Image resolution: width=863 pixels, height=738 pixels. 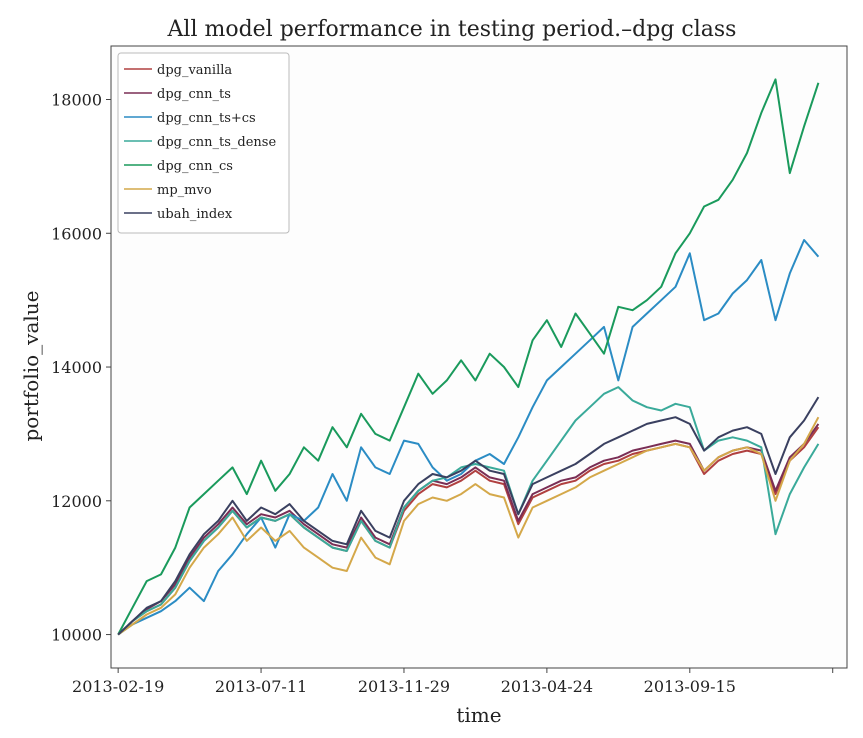 What do you see at coordinates (195, 166) in the screenshot?
I see `legend-label: dpg_cnn_cs` at bounding box center [195, 166].